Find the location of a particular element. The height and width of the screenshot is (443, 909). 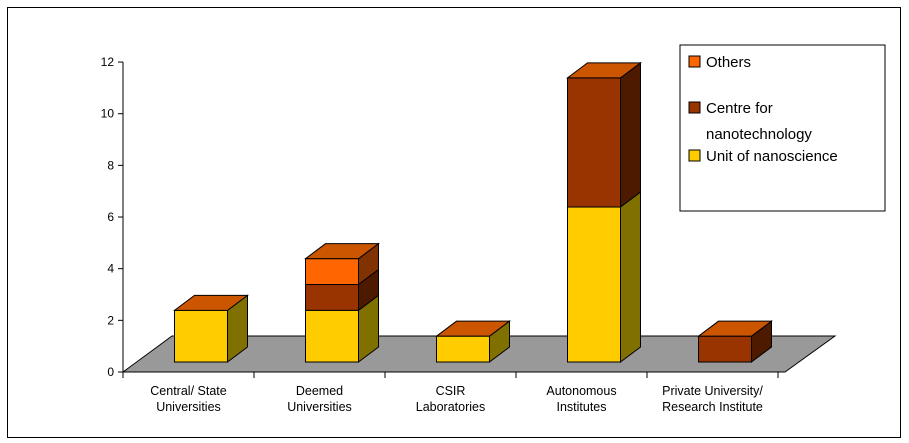

y-tick-label: 10 is located at coordinates (108, 114).